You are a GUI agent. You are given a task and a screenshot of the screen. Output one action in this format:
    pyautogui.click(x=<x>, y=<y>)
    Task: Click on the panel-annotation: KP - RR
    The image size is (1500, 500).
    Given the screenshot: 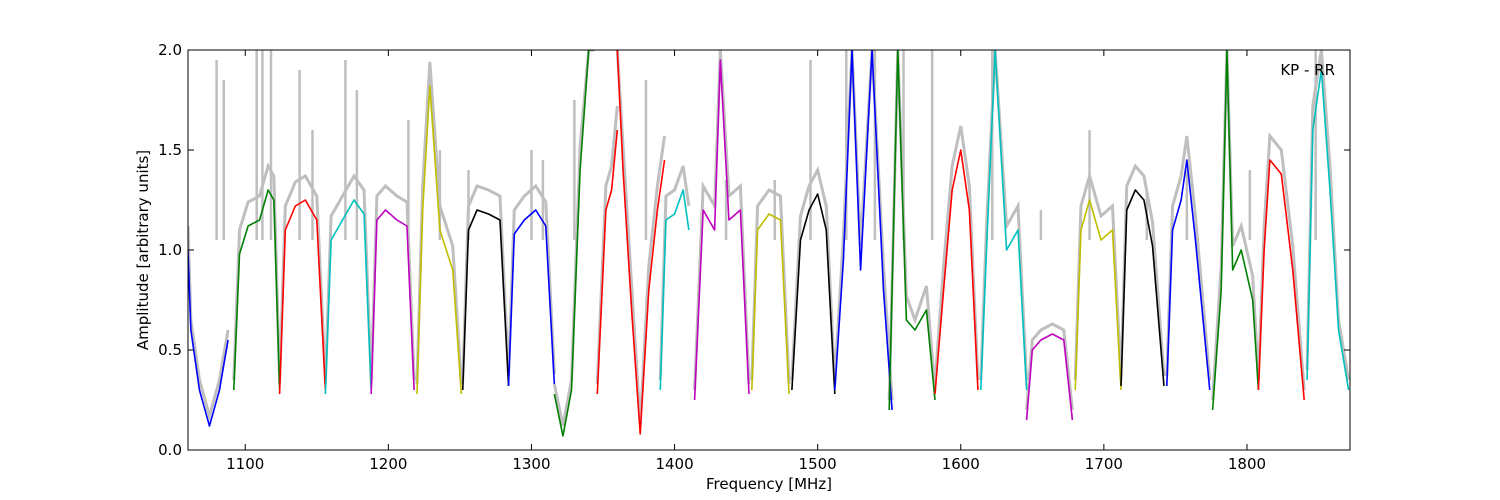 What is the action you would take?
    pyautogui.click(x=1307, y=70)
    